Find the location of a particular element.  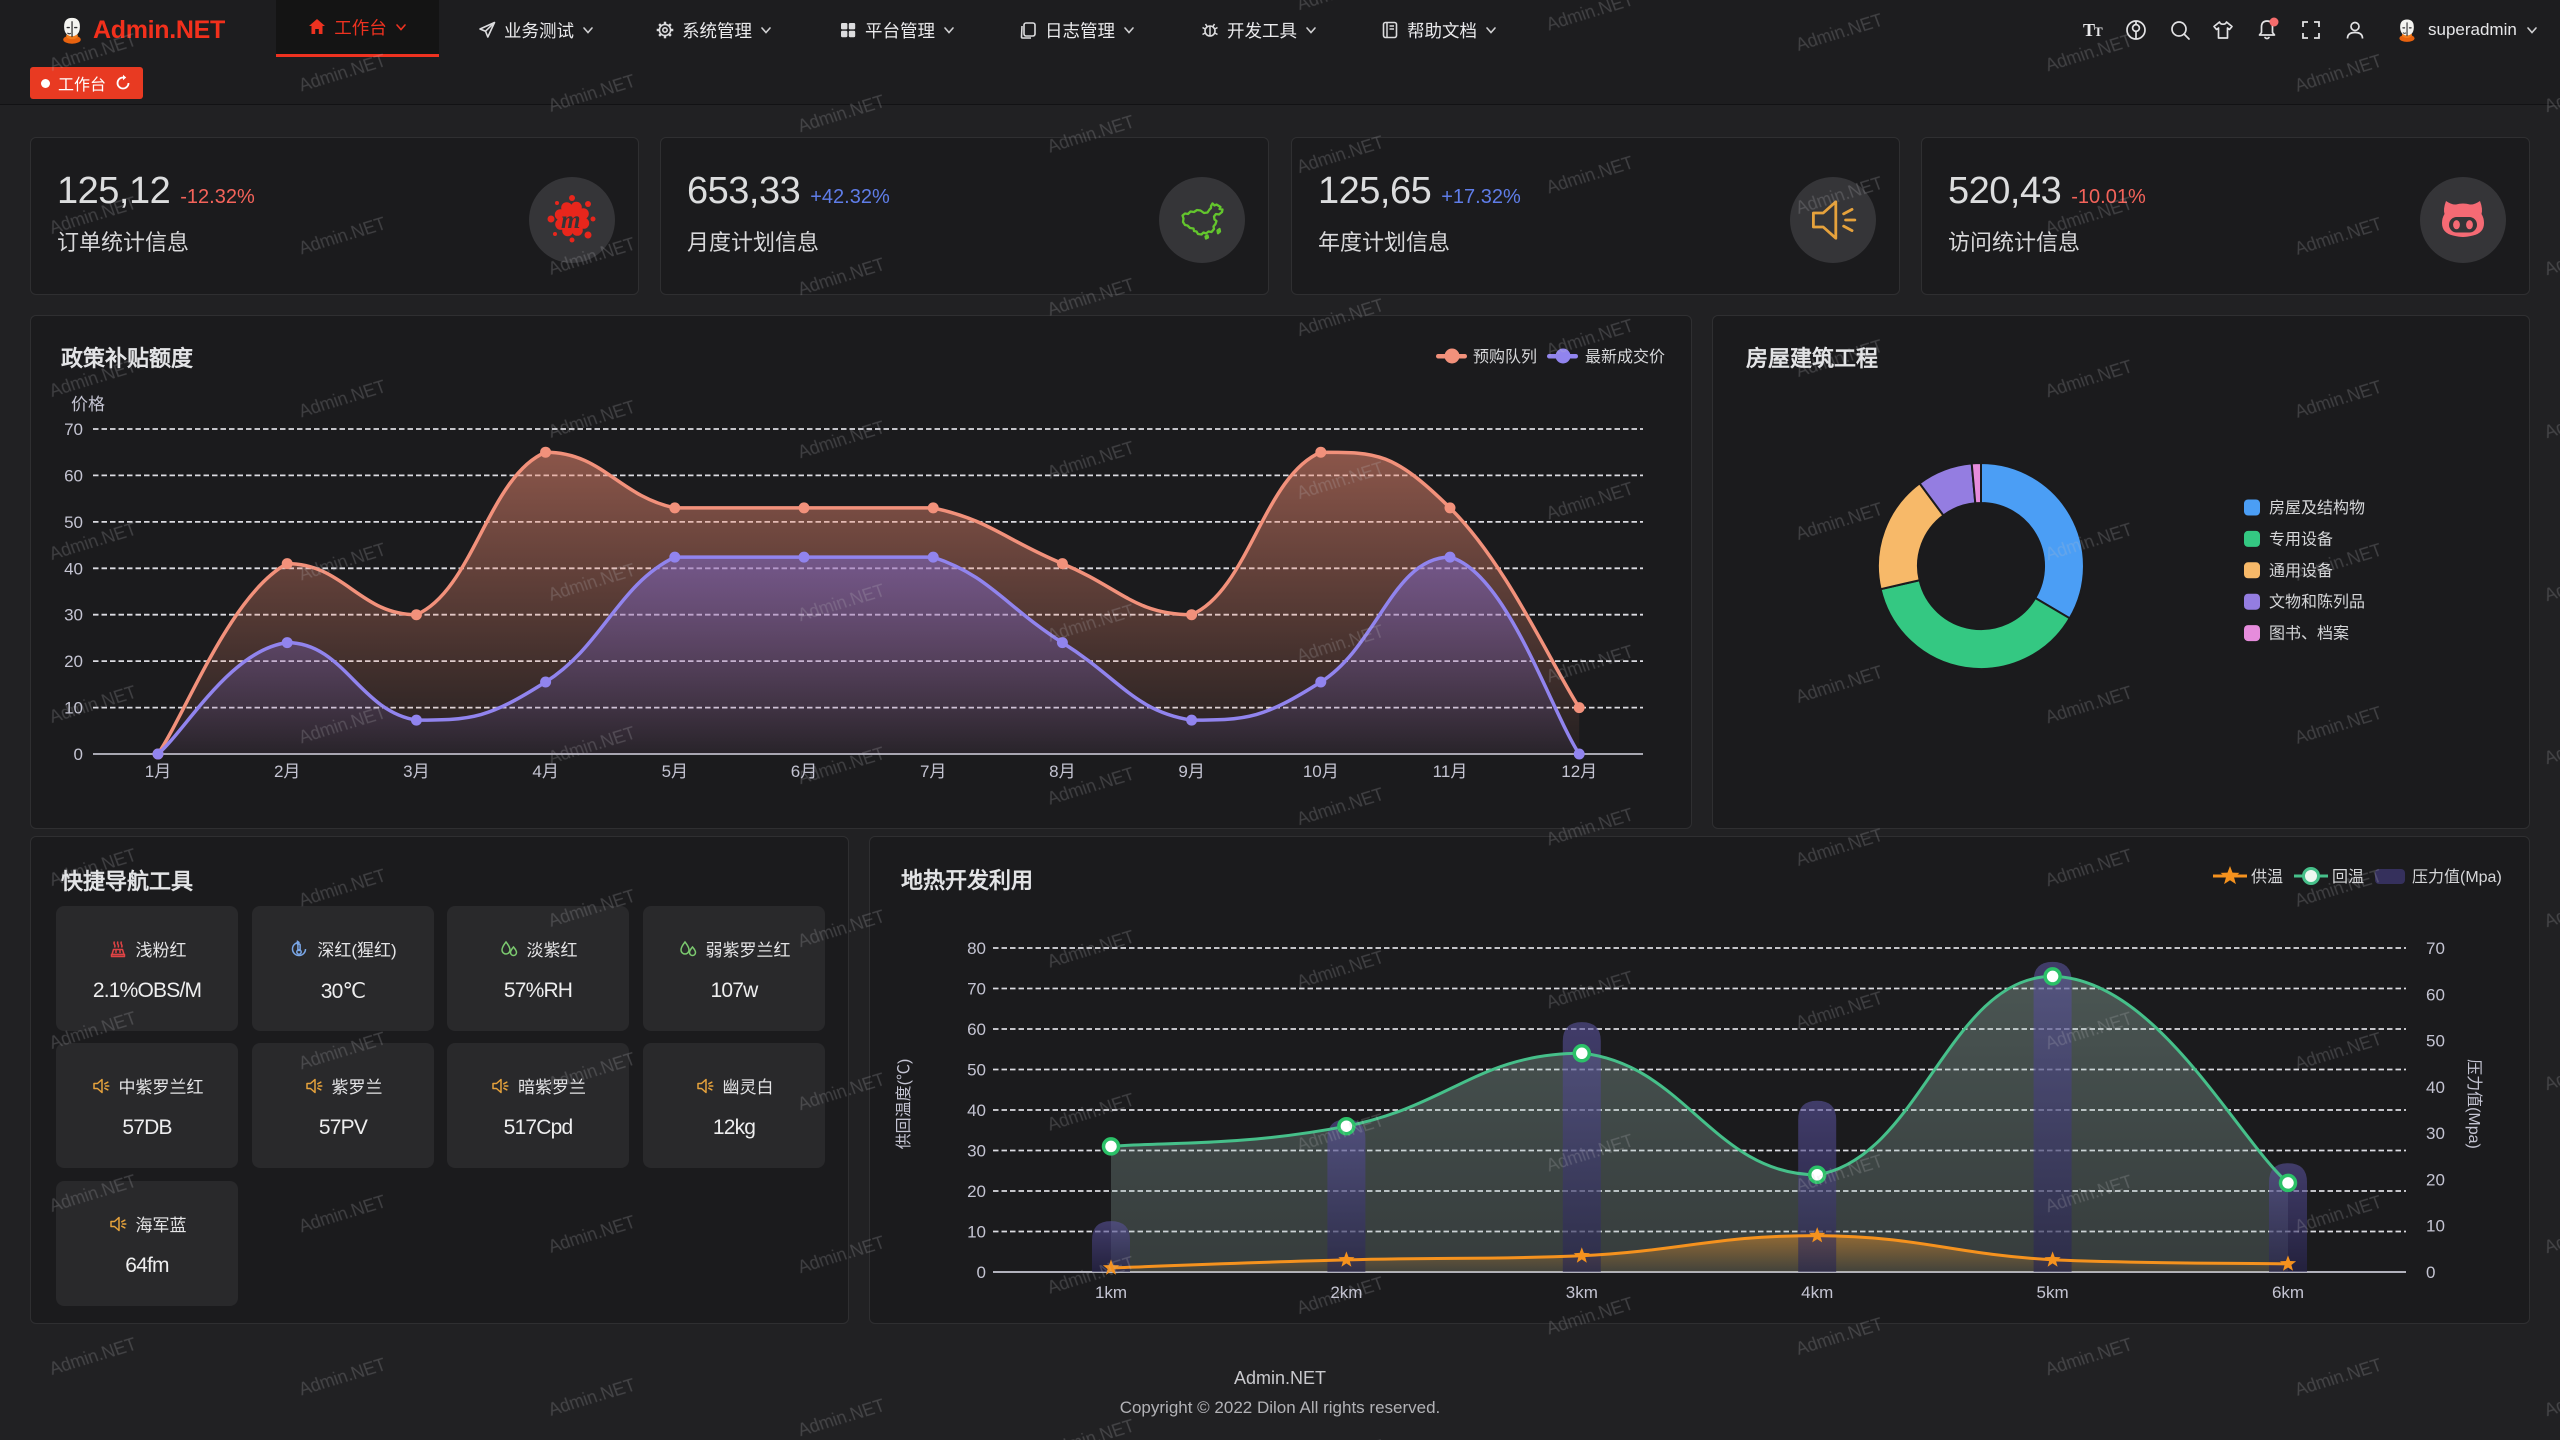

svg-text: 专用设备 is located at coordinates (2301, 539).